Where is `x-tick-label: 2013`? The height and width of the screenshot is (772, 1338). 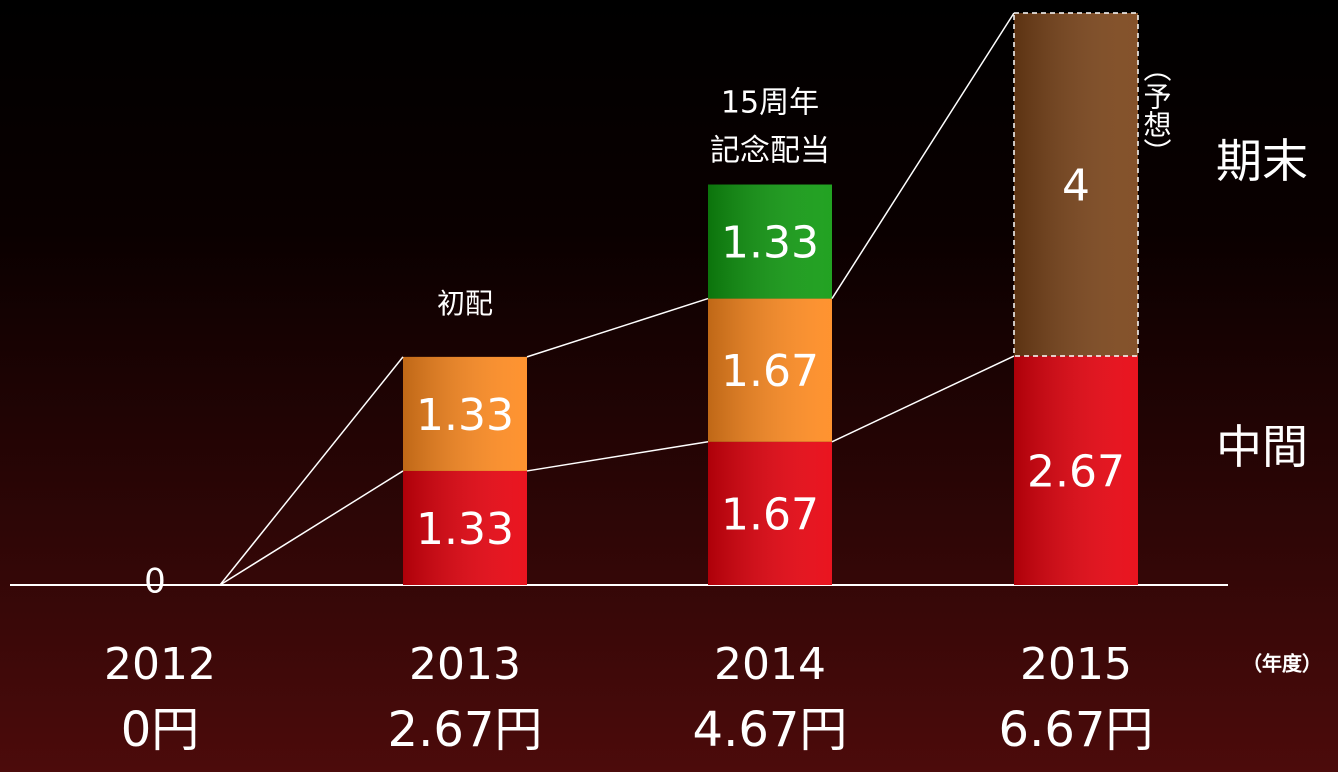
x-tick-label: 2013 is located at coordinates (465, 664).